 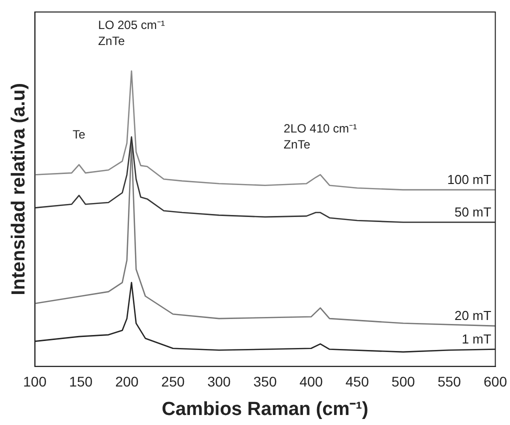 What do you see at coordinates (404, 382) in the screenshot?
I see `x-tick-label: 500` at bounding box center [404, 382].